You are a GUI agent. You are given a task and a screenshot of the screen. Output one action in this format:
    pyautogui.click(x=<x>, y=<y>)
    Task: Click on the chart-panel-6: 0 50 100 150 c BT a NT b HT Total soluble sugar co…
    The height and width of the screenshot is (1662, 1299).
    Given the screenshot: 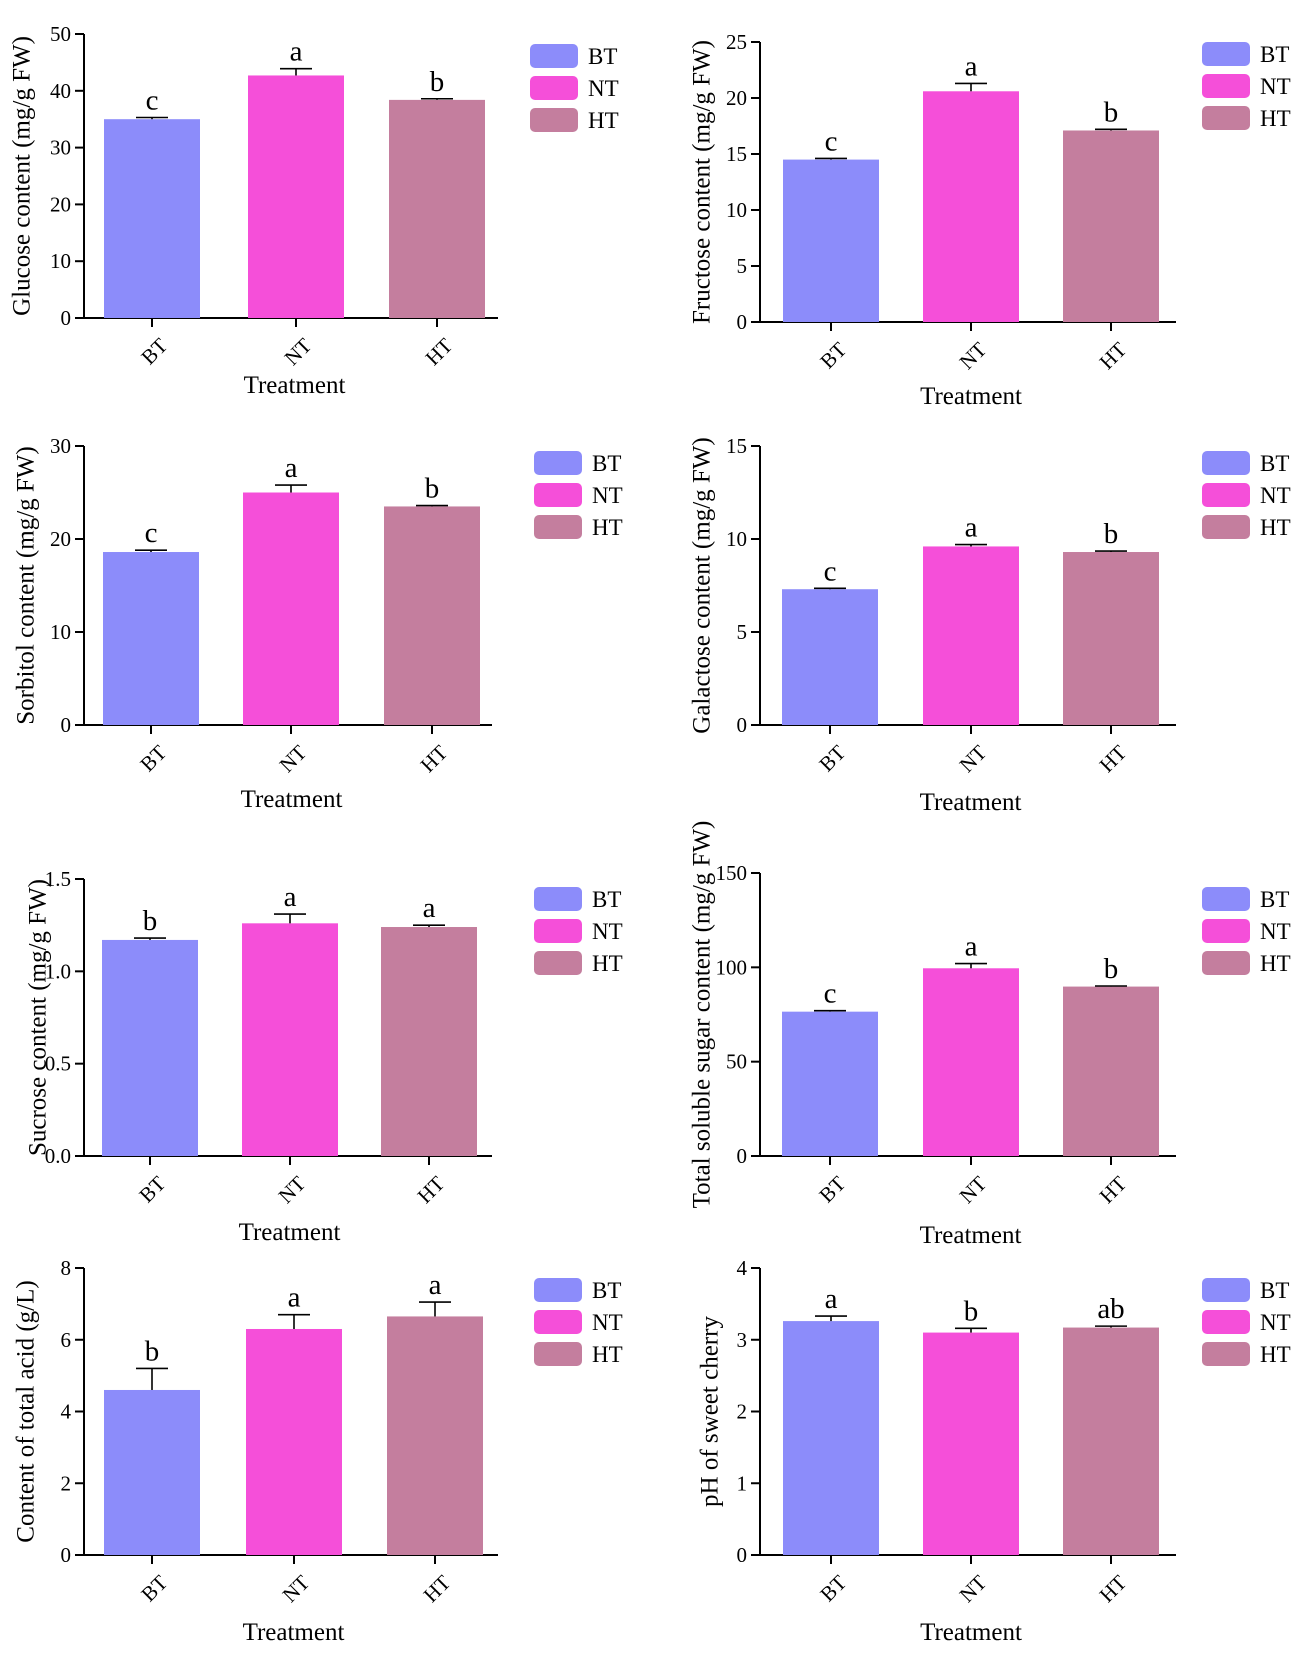 What is the action you would take?
    pyautogui.click(x=990, y=1035)
    